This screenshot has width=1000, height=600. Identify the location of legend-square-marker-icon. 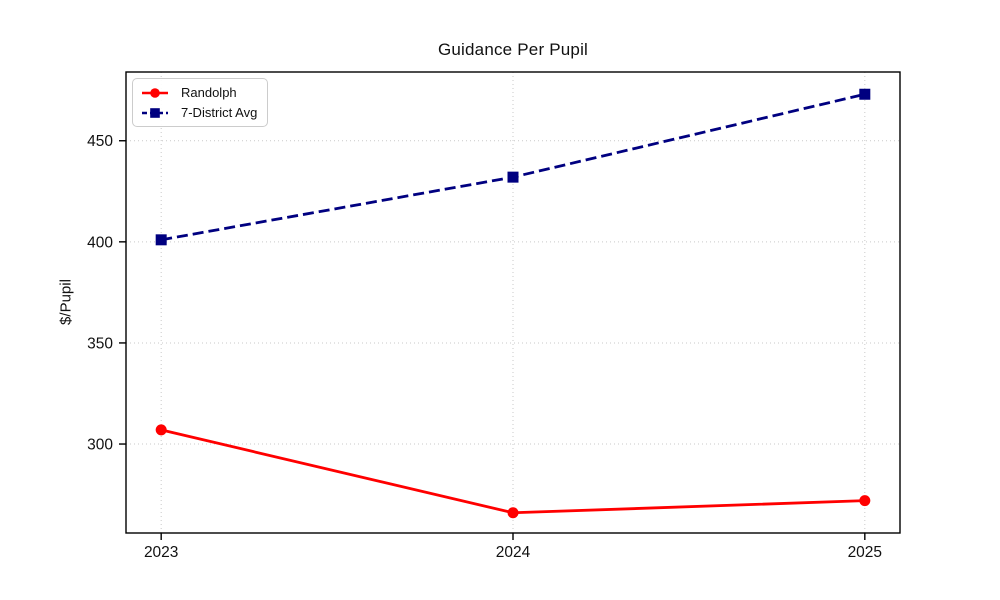
(155, 112).